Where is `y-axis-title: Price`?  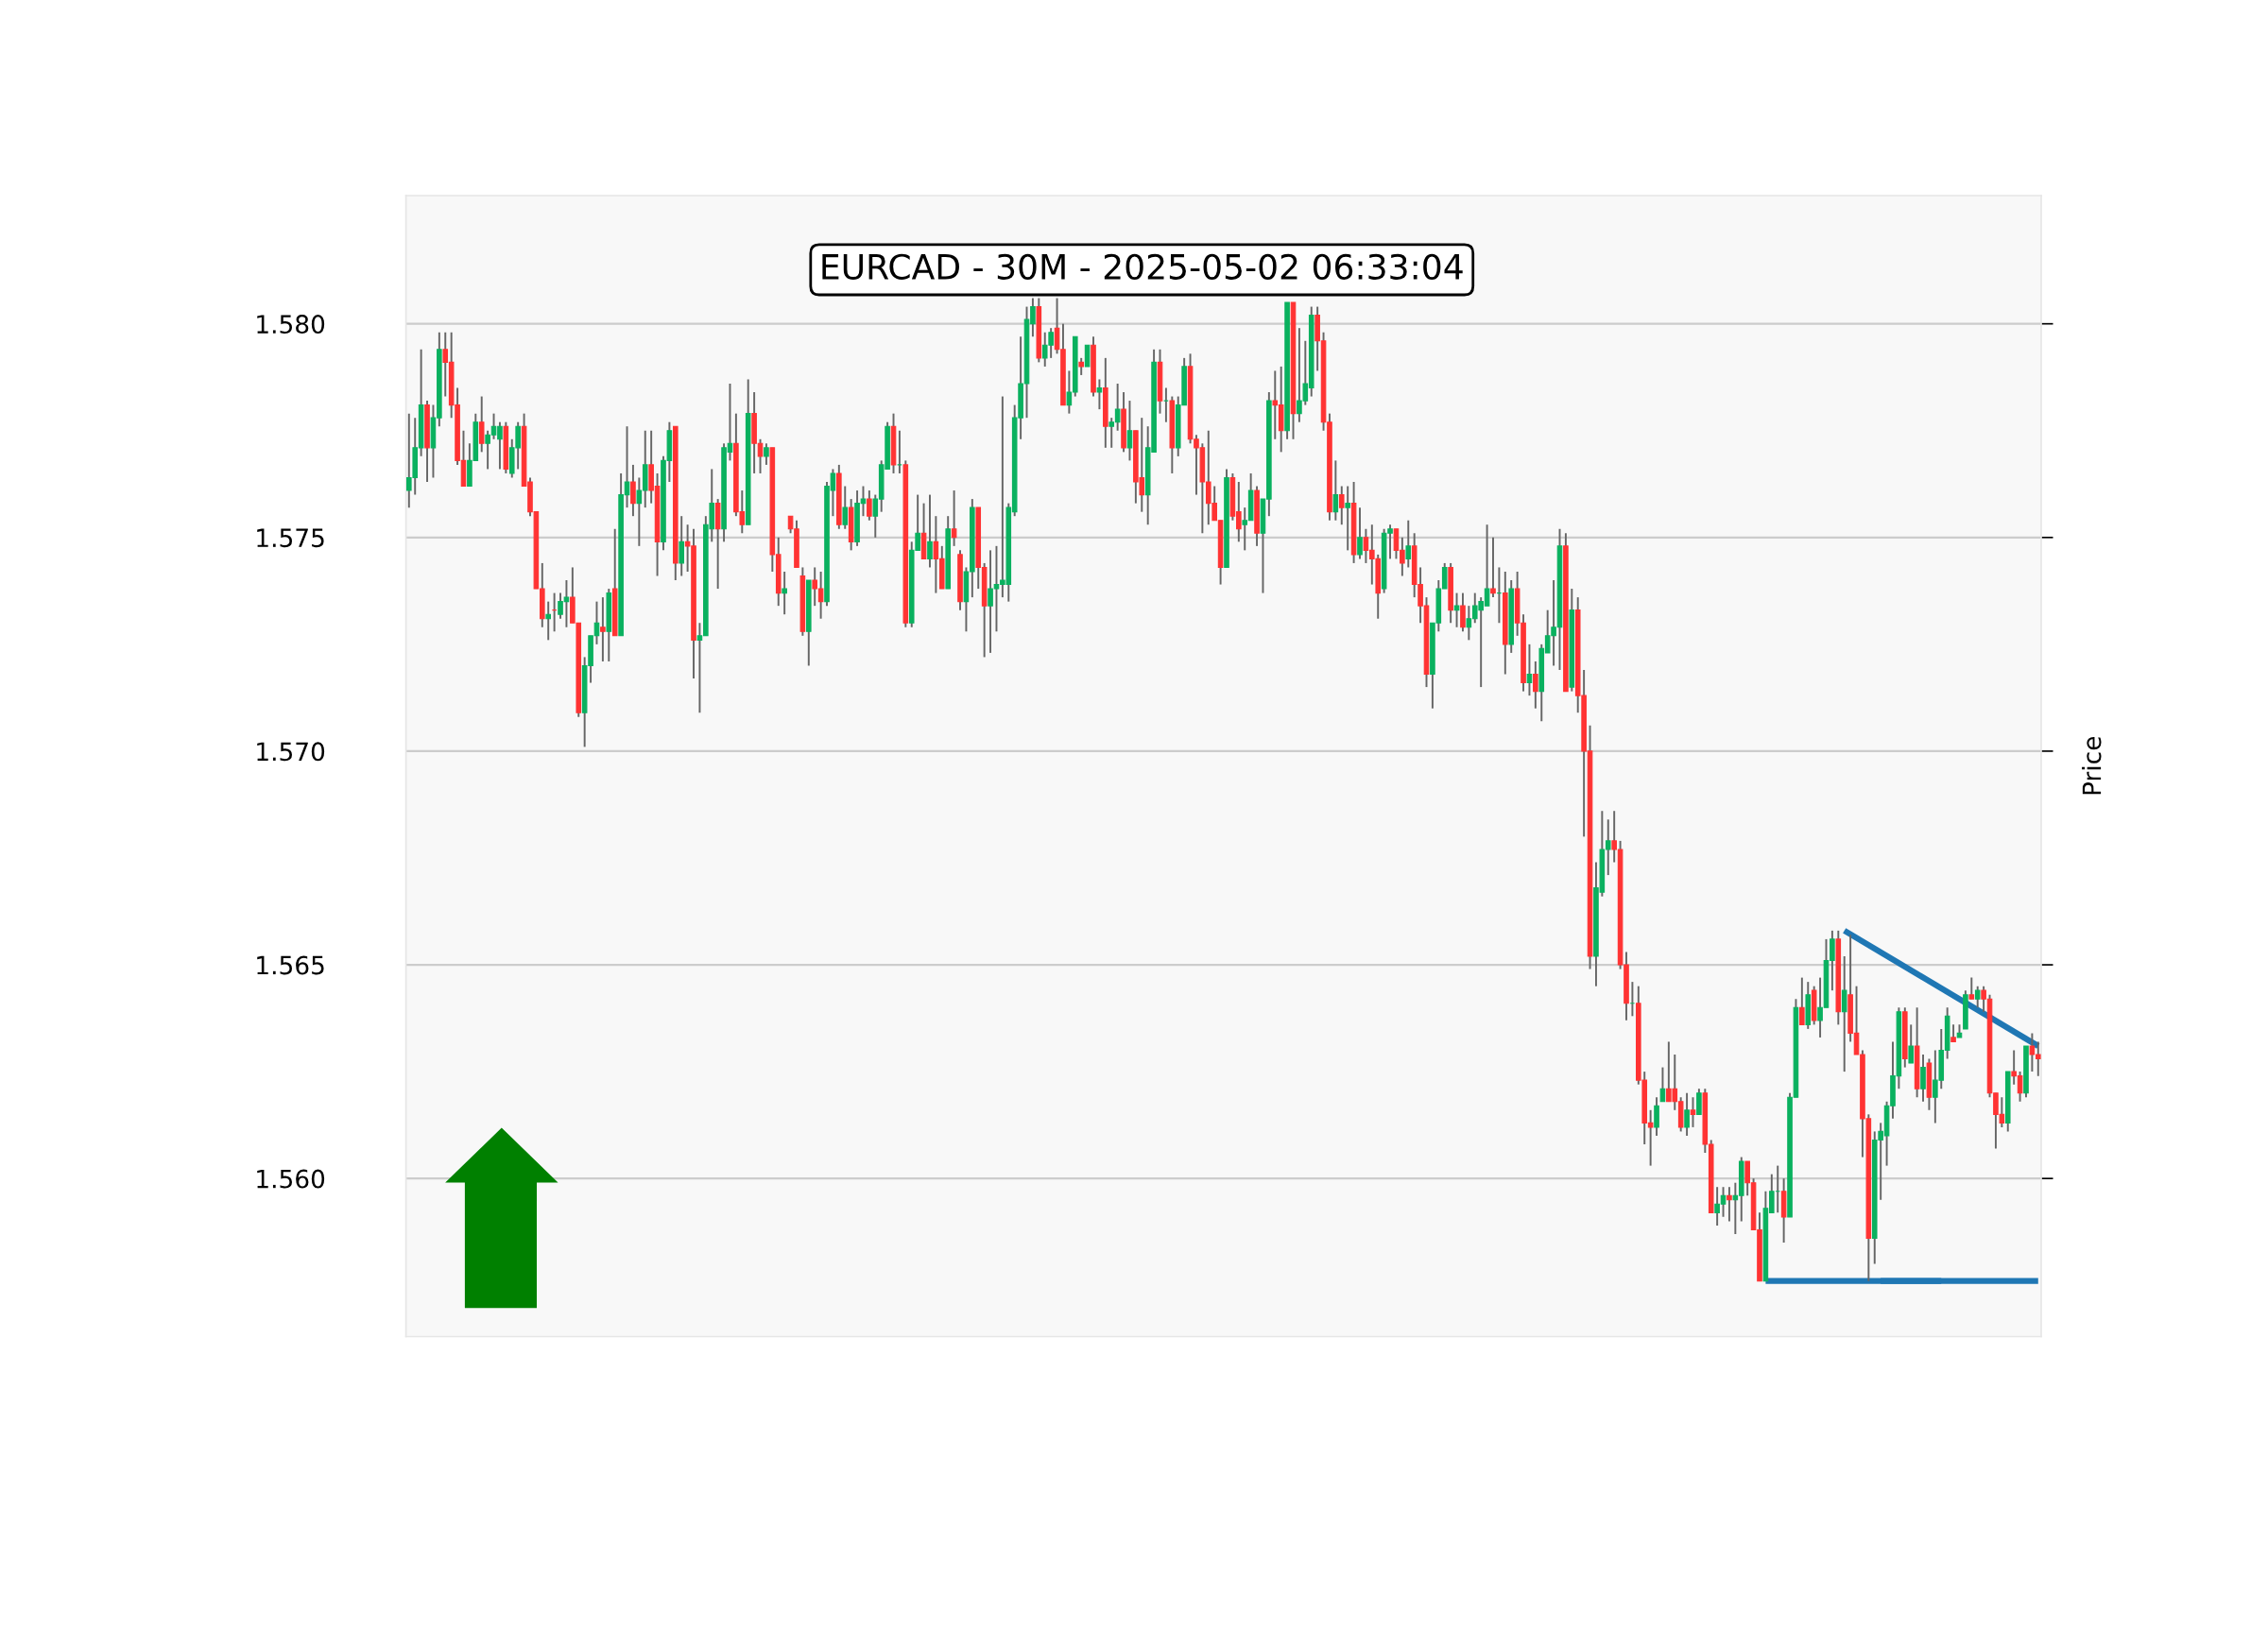
y-axis-title: Price is located at coordinates (2092, 766).